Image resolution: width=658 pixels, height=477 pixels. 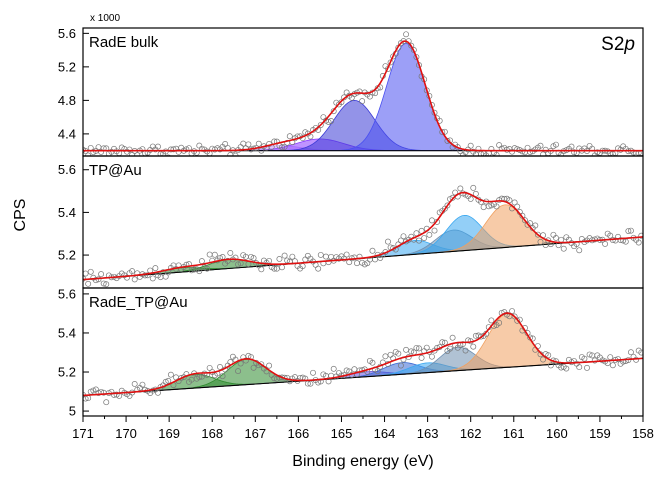 I want to click on y-axis-title: CPS, so click(x=20, y=215).